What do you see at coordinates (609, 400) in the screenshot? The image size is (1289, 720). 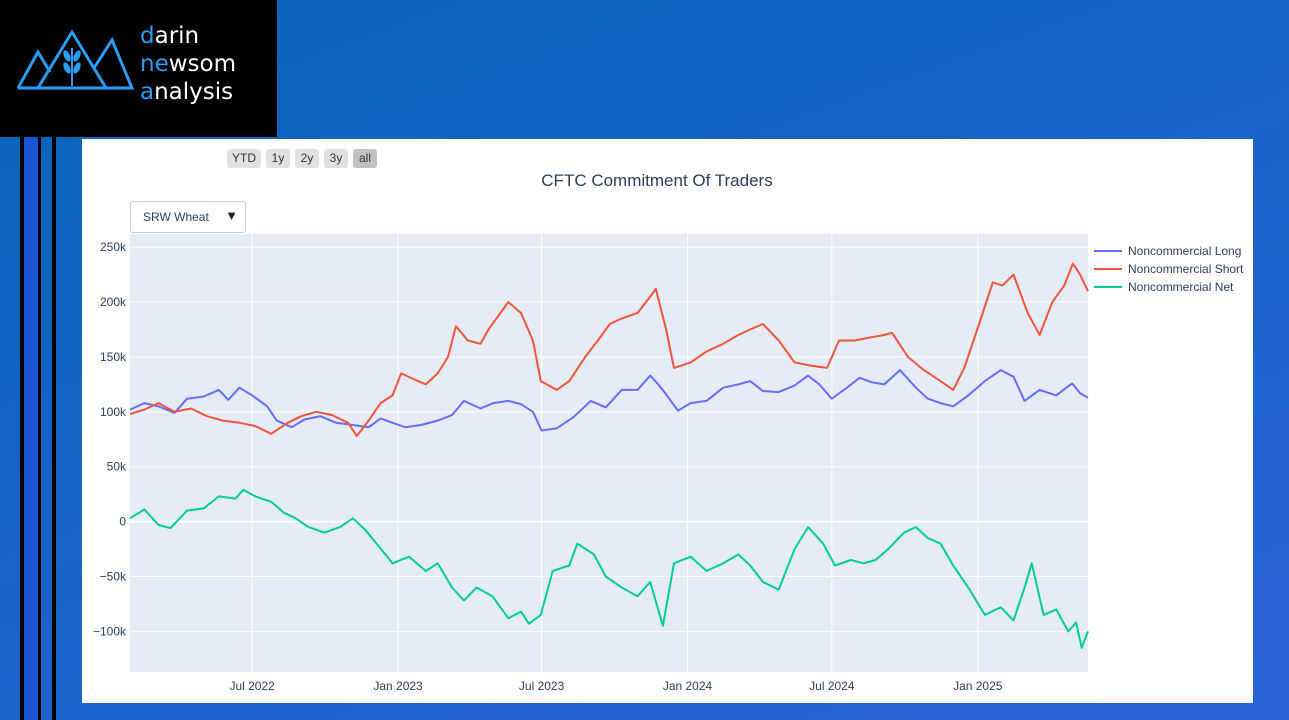 I see `series-line-long` at bounding box center [609, 400].